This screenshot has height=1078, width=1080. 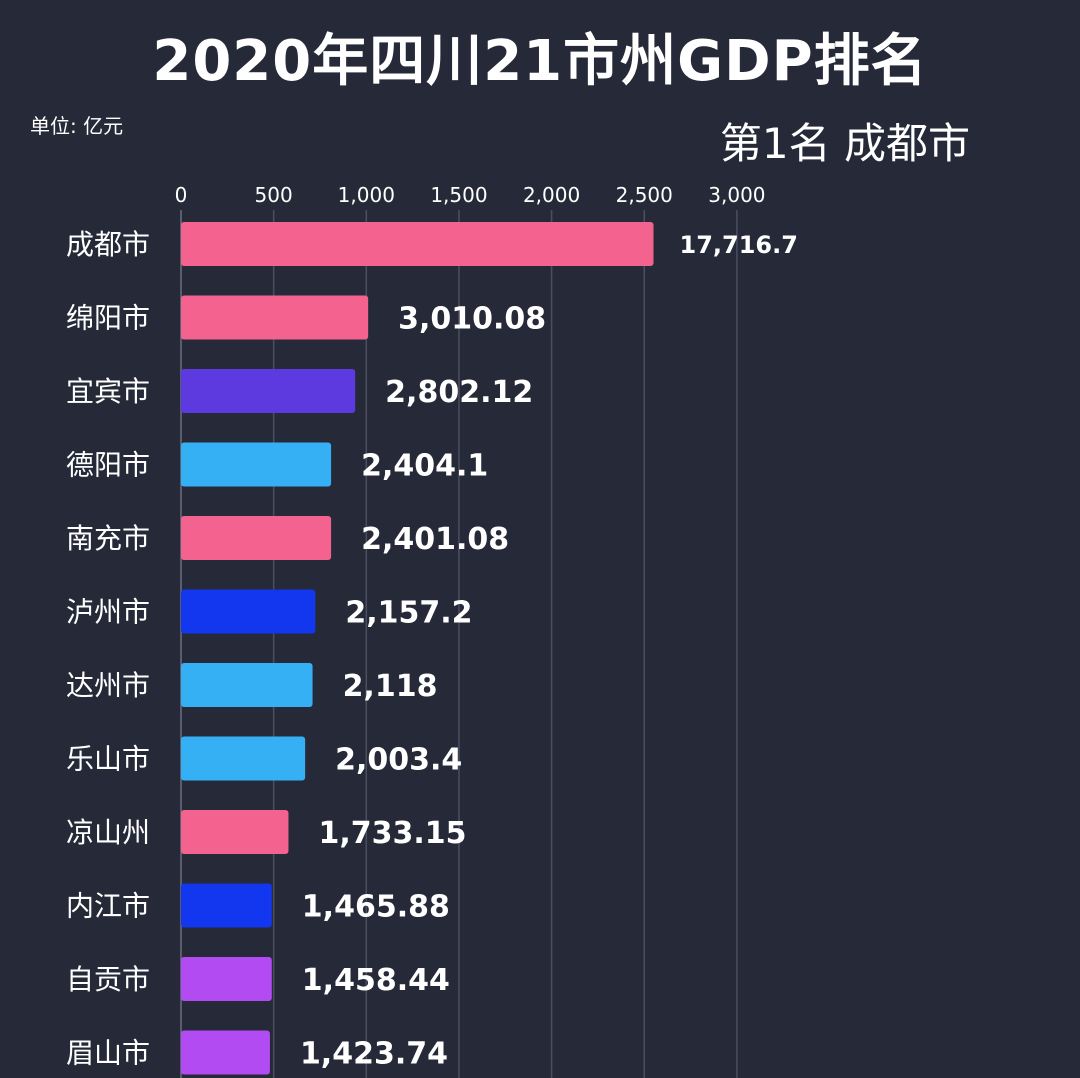 I want to click on category-label: 自贡市, so click(x=108, y=979).